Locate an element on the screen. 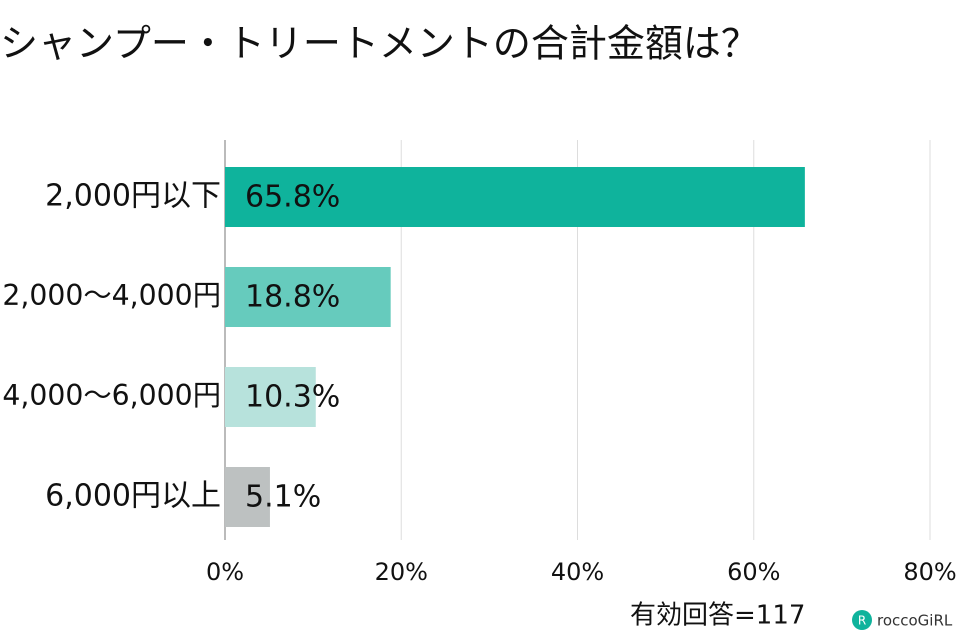 The height and width of the screenshot is (640, 960). value-label: 65.8% is located at coordinates (292, 197).